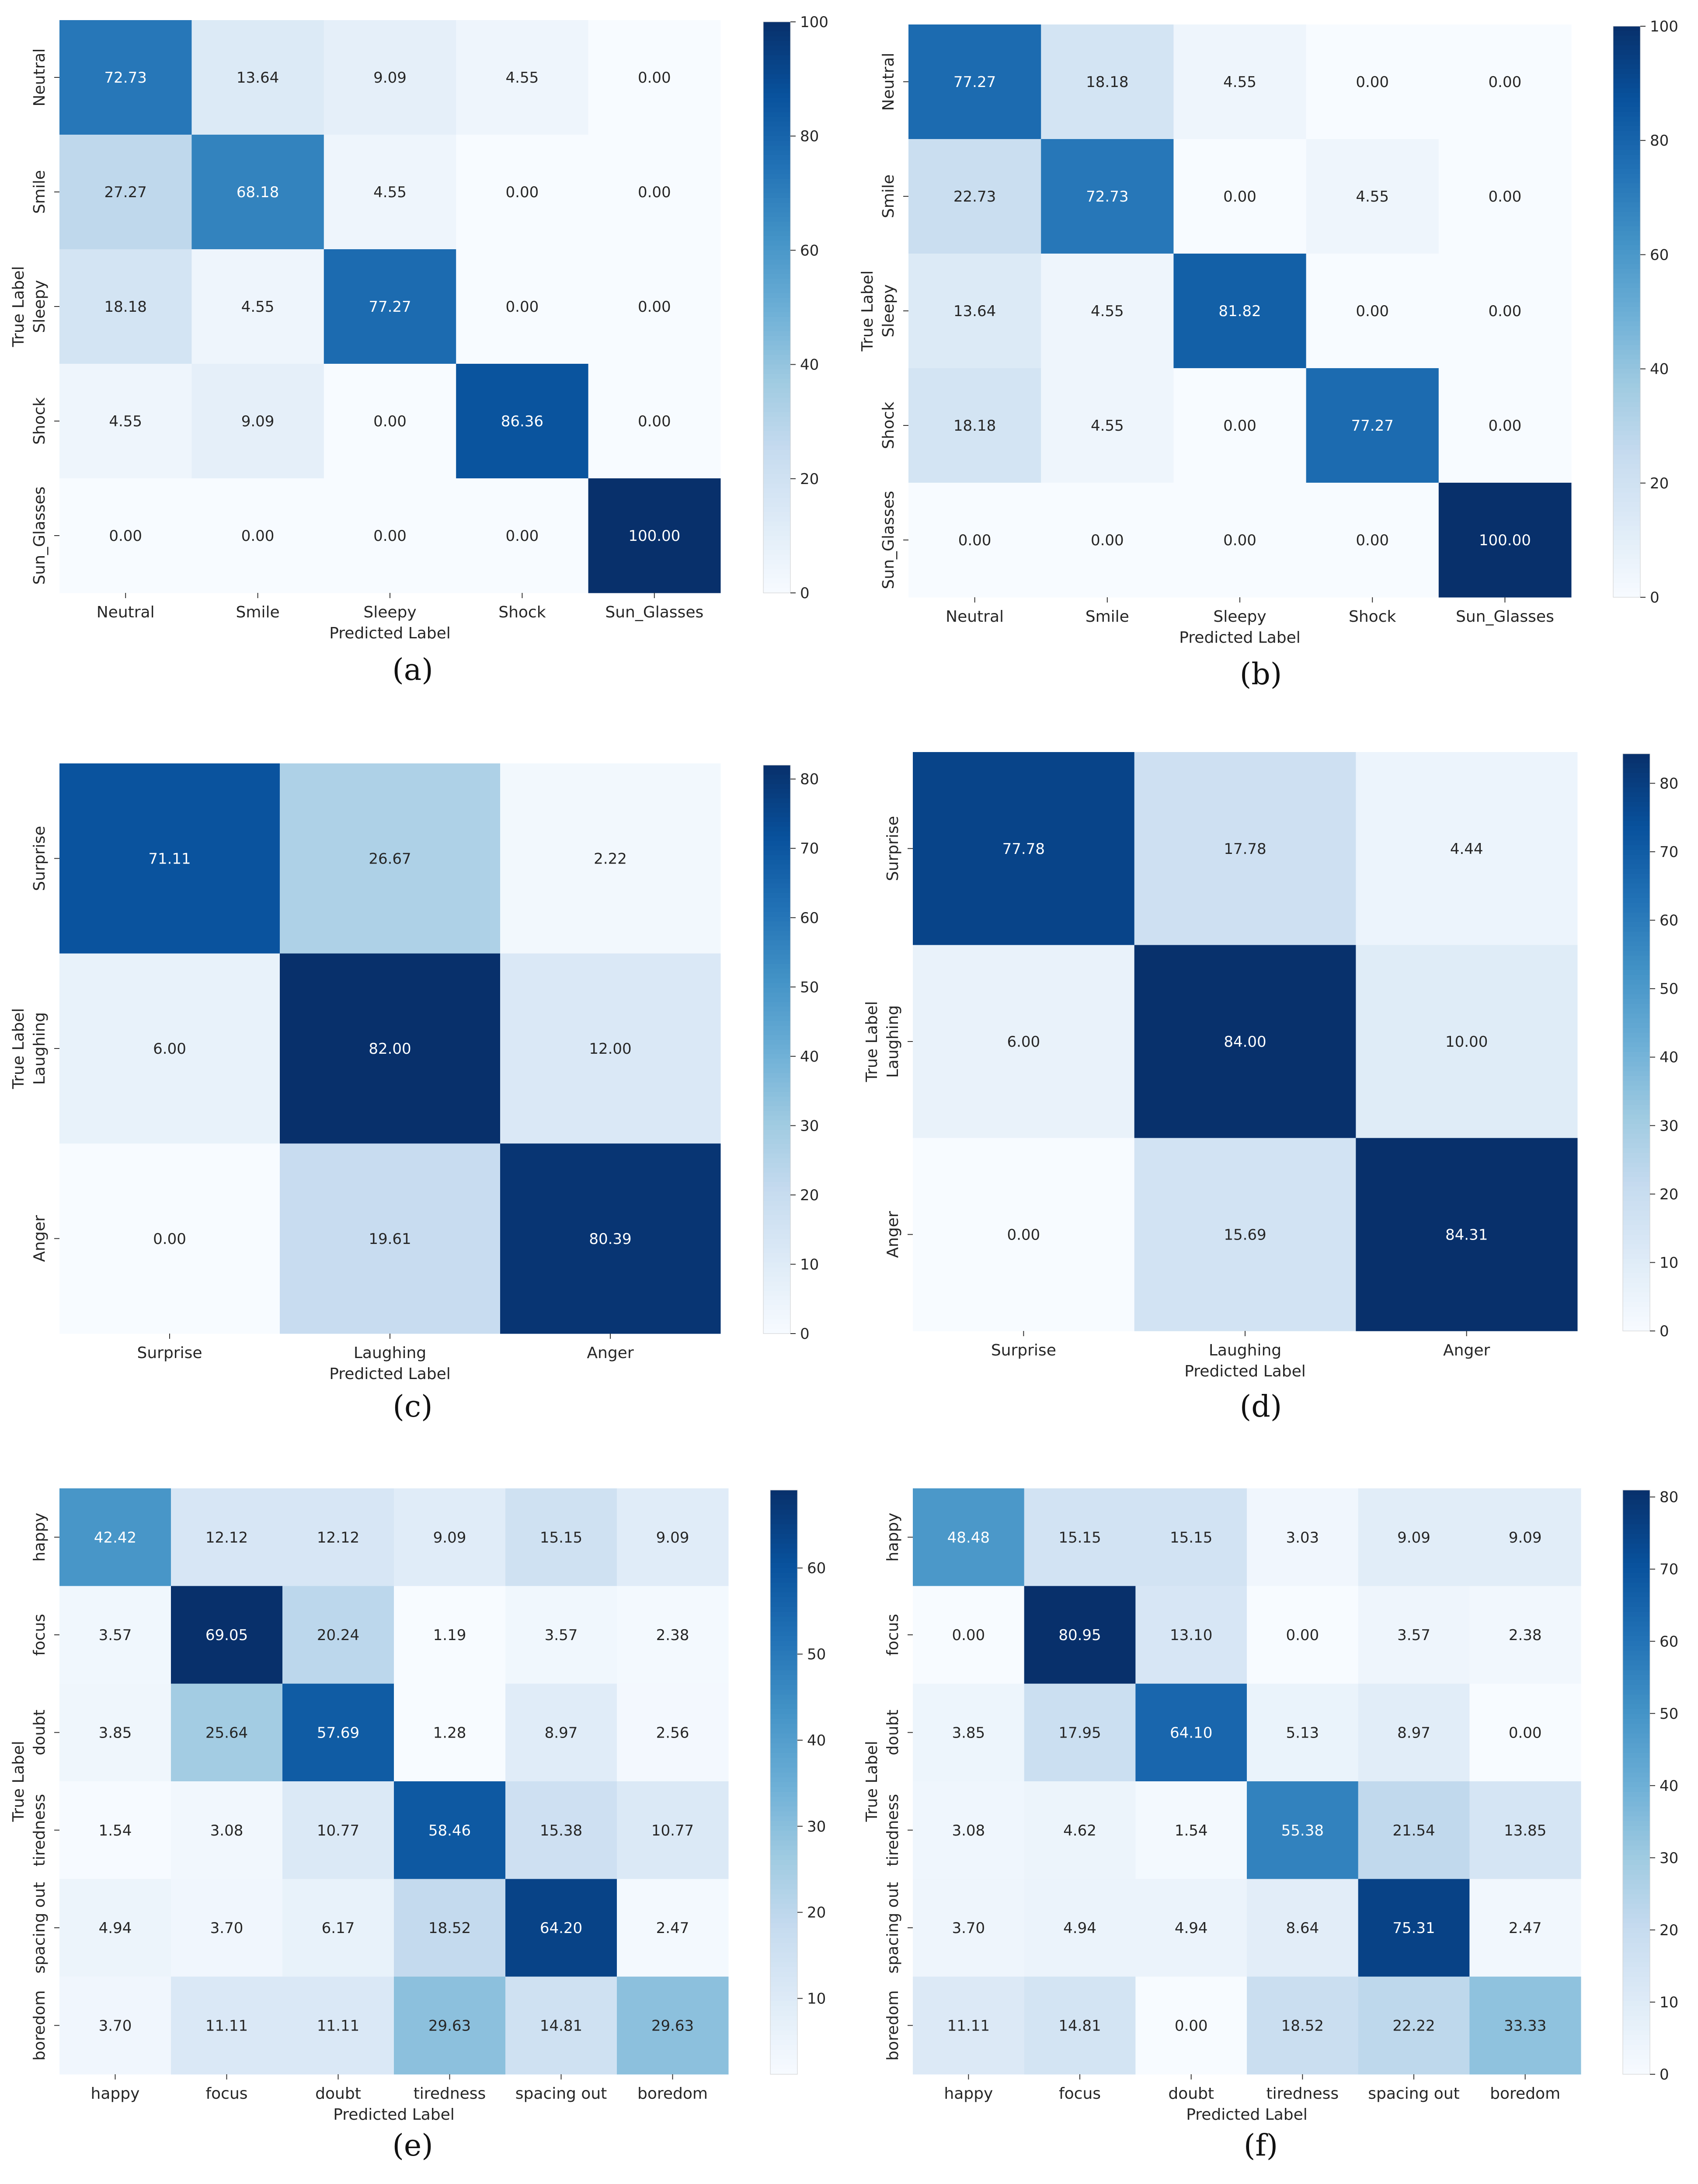  I want to click on colorbar-tick-label-f-6: 60, so click(1669, 1642).